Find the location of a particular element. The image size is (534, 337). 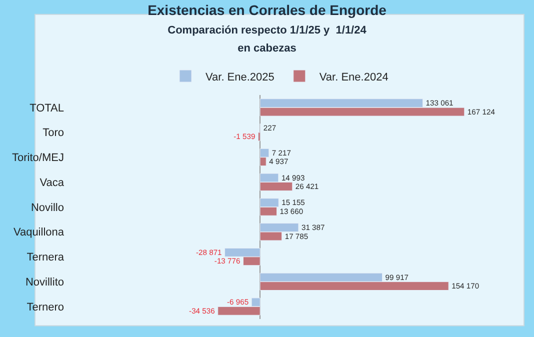

data-label: 167 124 is located at coordinates (481, 111).